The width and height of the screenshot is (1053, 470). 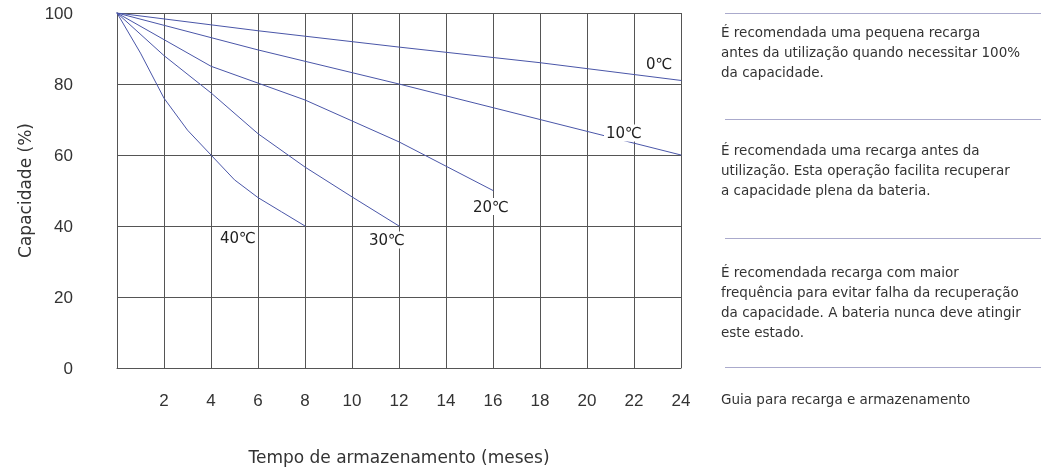 I want to click on series-label: 20℃, so click(x=491, y=206).